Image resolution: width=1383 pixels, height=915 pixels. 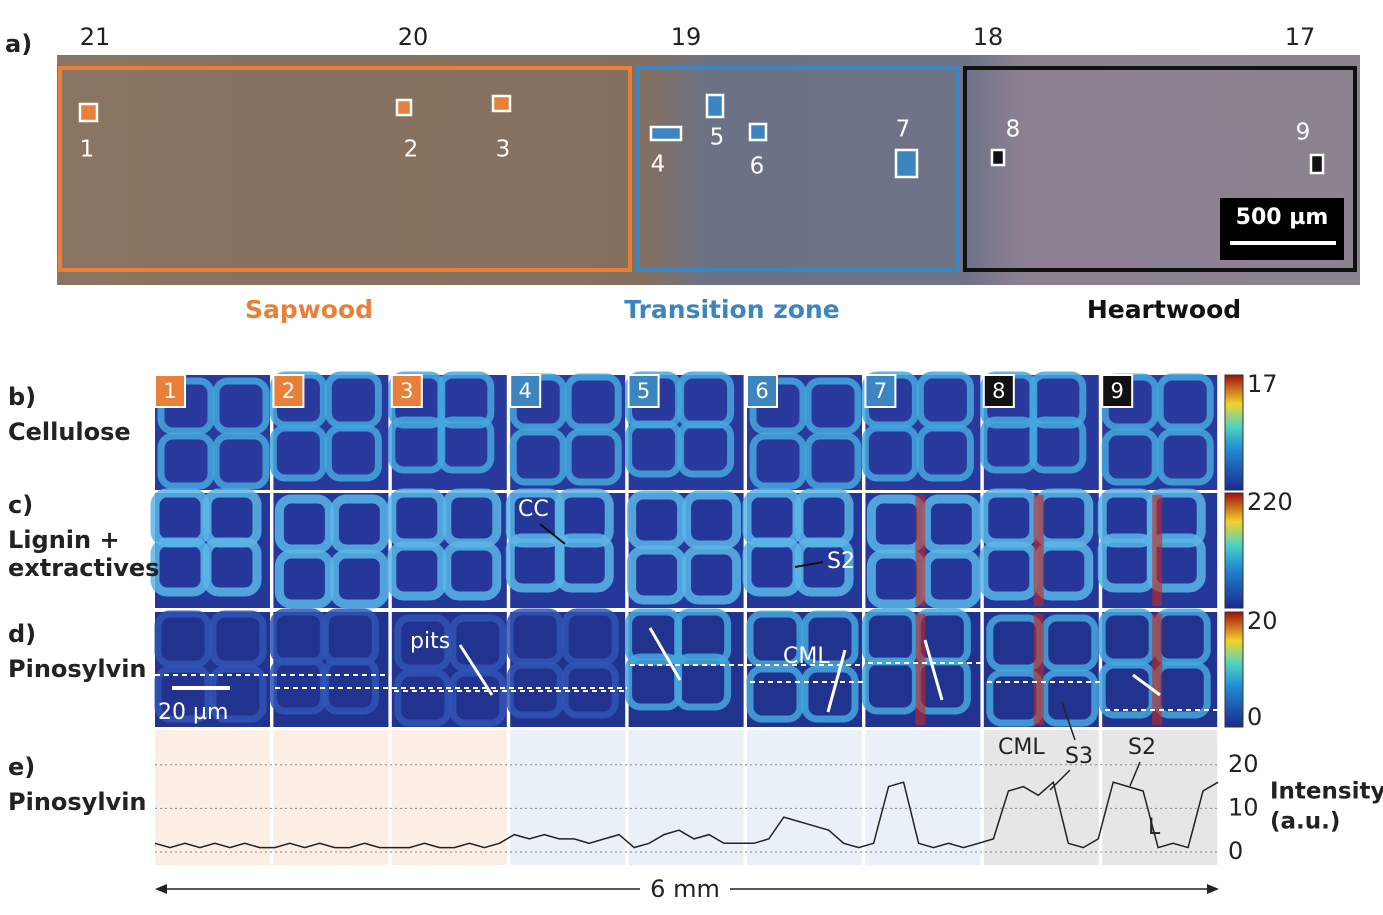 I want to click on zone-box, so click(x=1160, y=169).